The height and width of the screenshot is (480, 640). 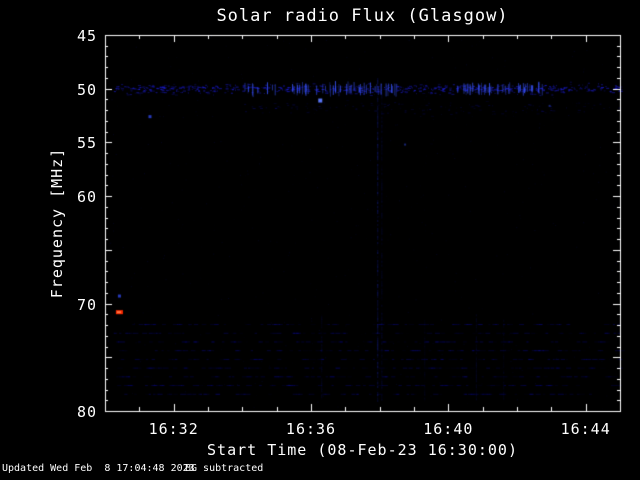 I want to click on y-tick-label: 55, so click(x=86, y=143).